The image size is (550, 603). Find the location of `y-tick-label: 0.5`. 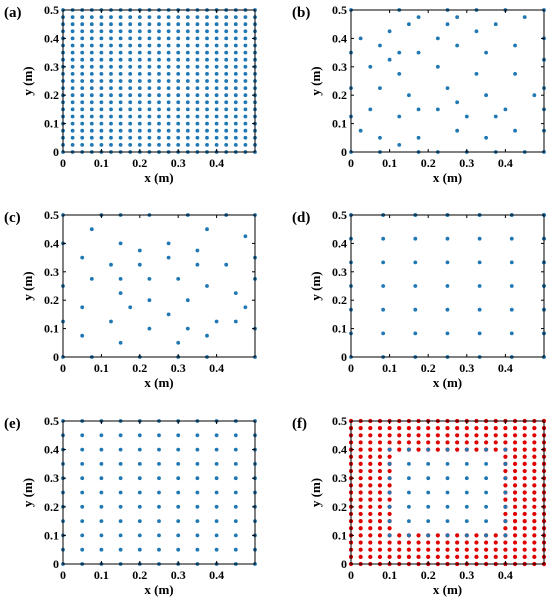

y-tick-label: 0.5 is located at coordinates (51, 215).